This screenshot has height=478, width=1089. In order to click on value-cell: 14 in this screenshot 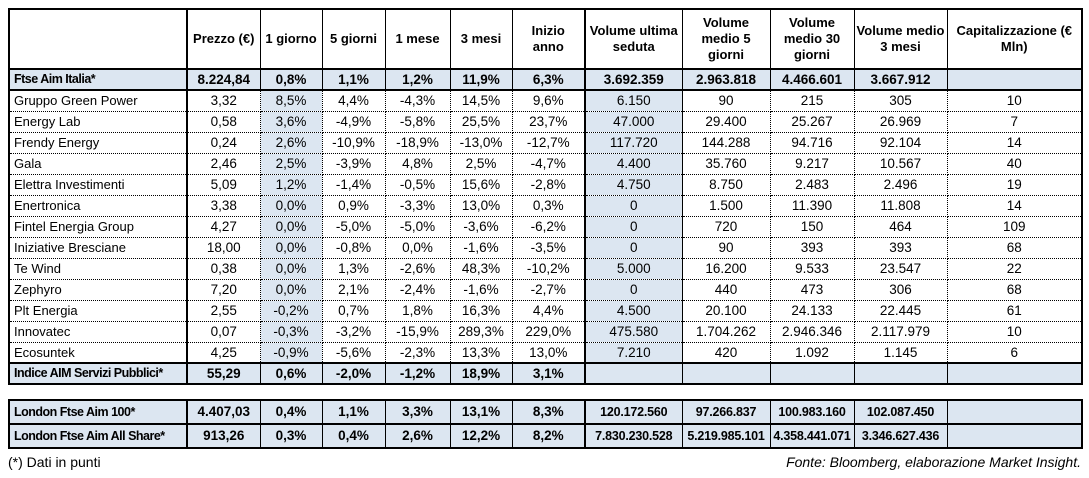, I will do `click(1014, 205)`.